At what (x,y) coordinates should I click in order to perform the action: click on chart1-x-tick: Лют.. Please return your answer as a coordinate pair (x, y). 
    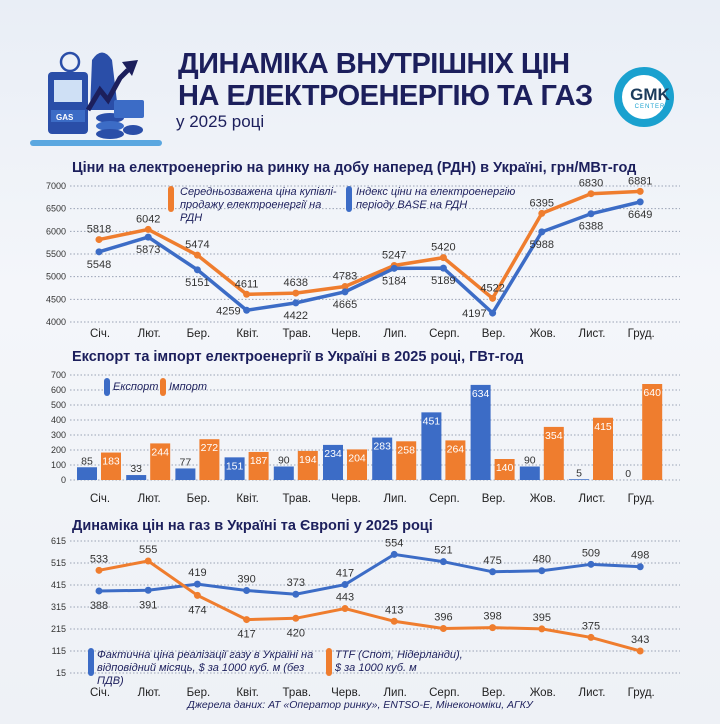
    Looking at the image, I should click on (149, 334).